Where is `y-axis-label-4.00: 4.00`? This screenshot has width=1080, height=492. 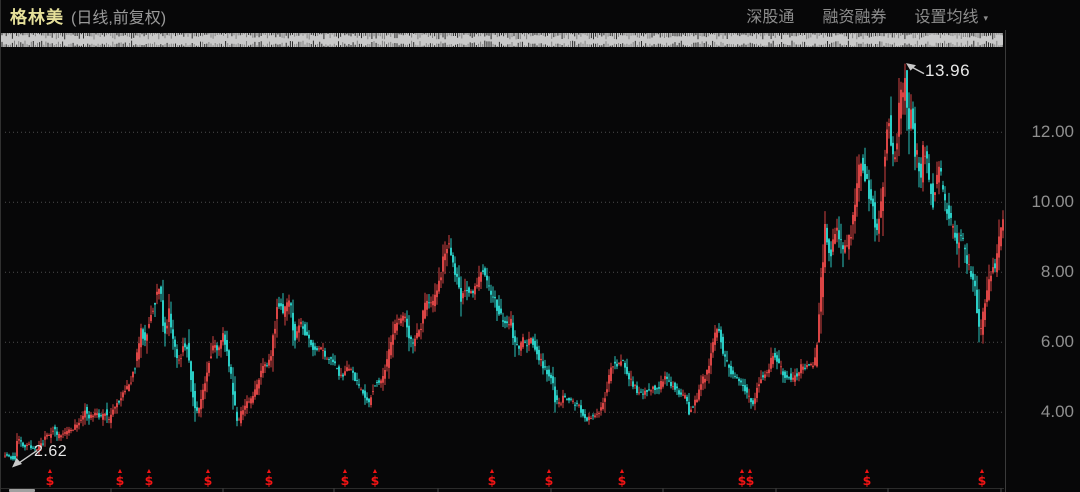
y-axis-label-4.00: 4.00 is located at coordinates (1057, 412).